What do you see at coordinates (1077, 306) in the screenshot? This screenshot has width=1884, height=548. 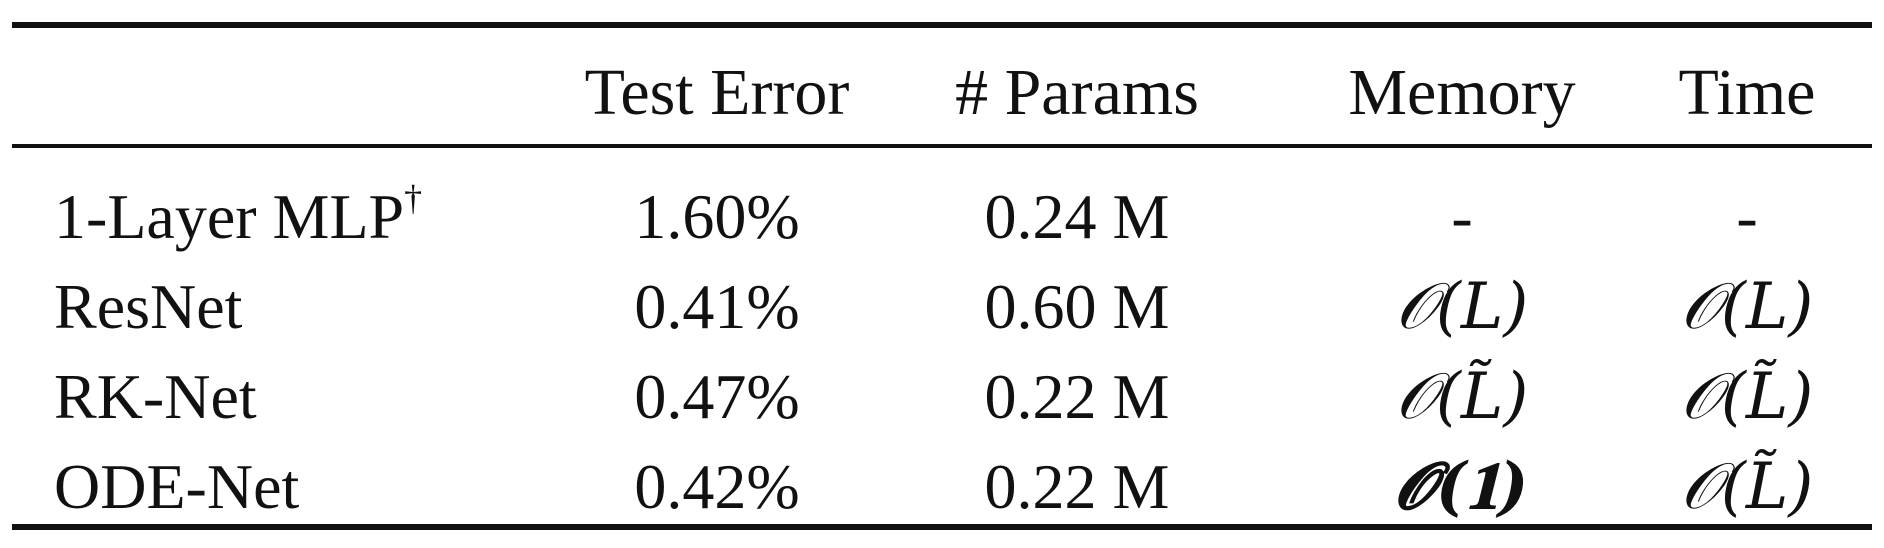 I see `params-value: 0.60 M` at bounding box center [1077, 306].